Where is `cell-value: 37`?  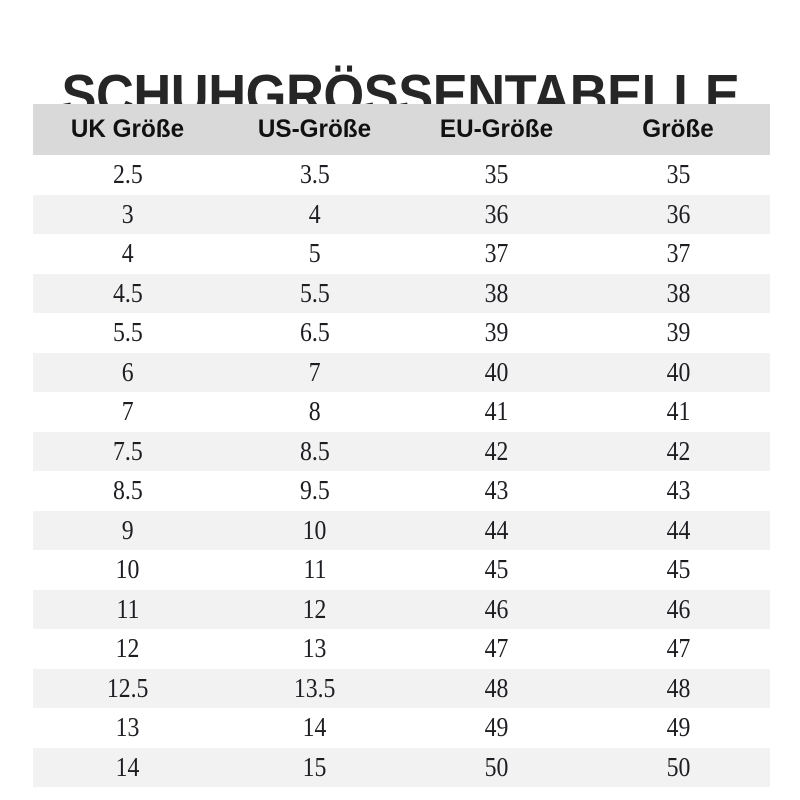
cell-value: 37 is located at coordinates (496, 253).